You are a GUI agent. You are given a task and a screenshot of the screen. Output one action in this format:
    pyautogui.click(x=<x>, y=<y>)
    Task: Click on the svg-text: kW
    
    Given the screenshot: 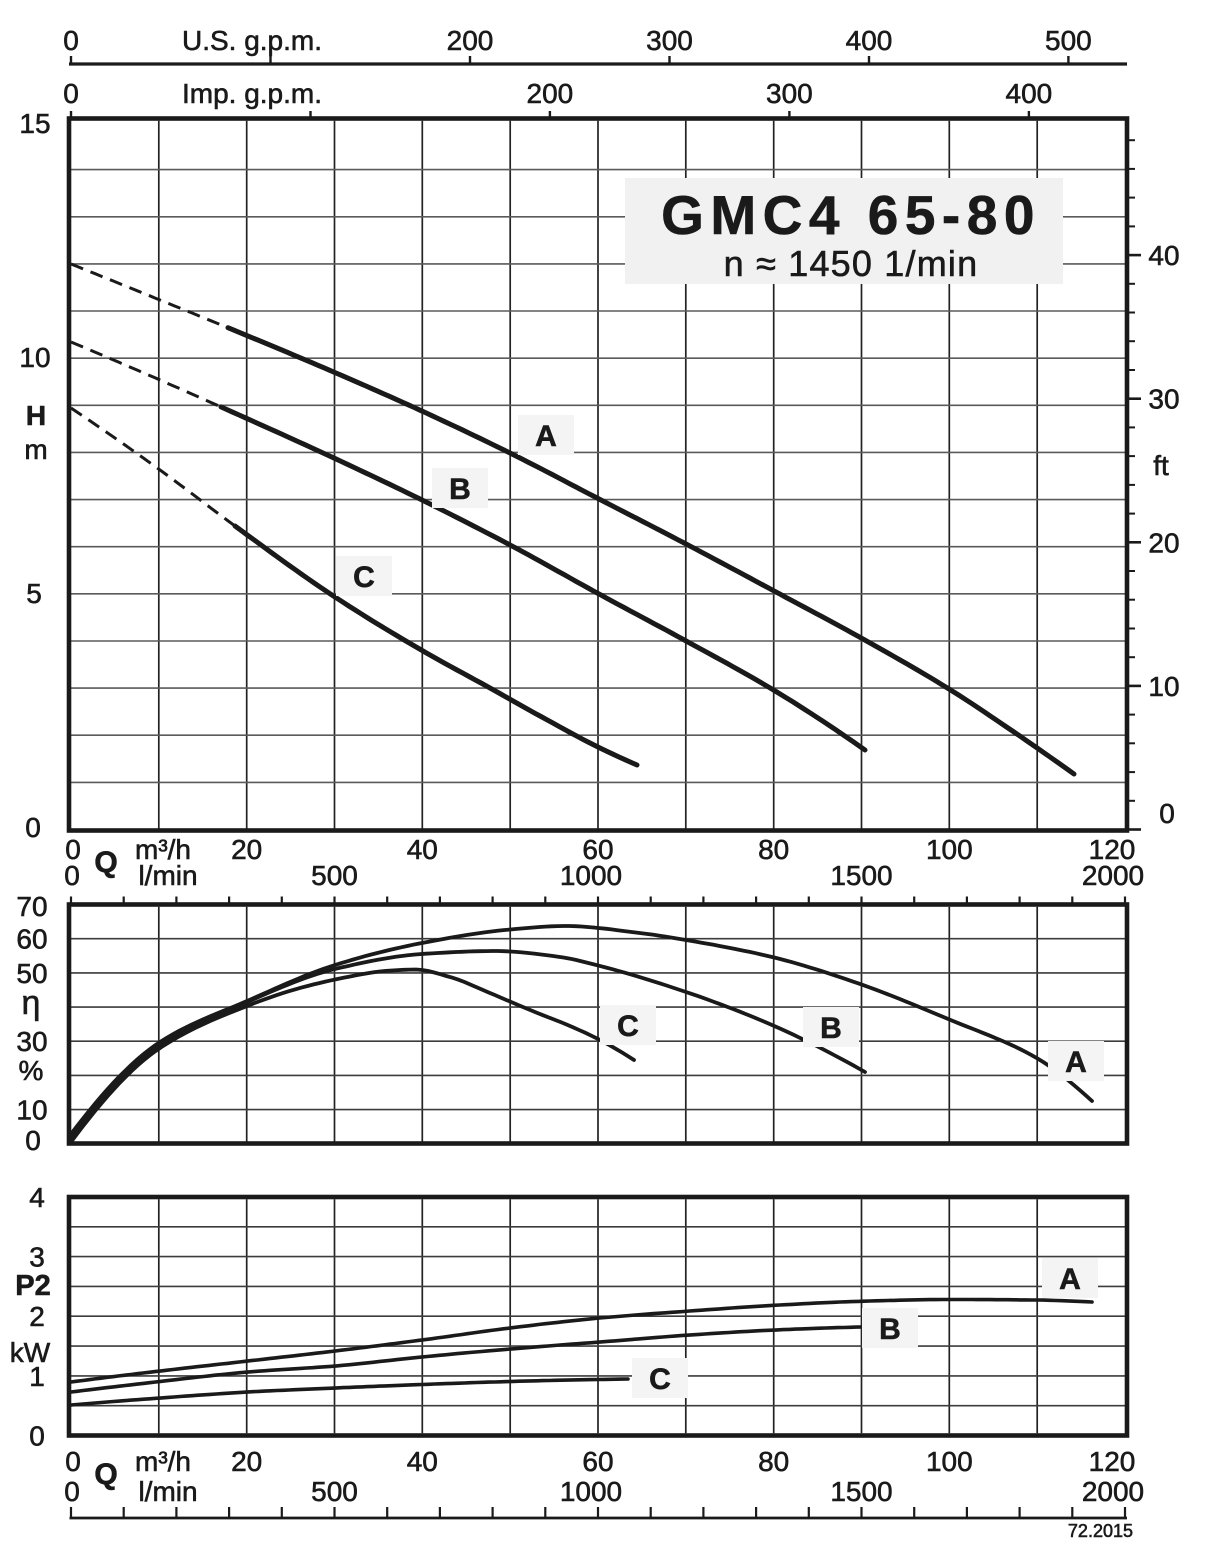 What is the action you would take?
    pyautogui.click(x=30, y=1352)
    